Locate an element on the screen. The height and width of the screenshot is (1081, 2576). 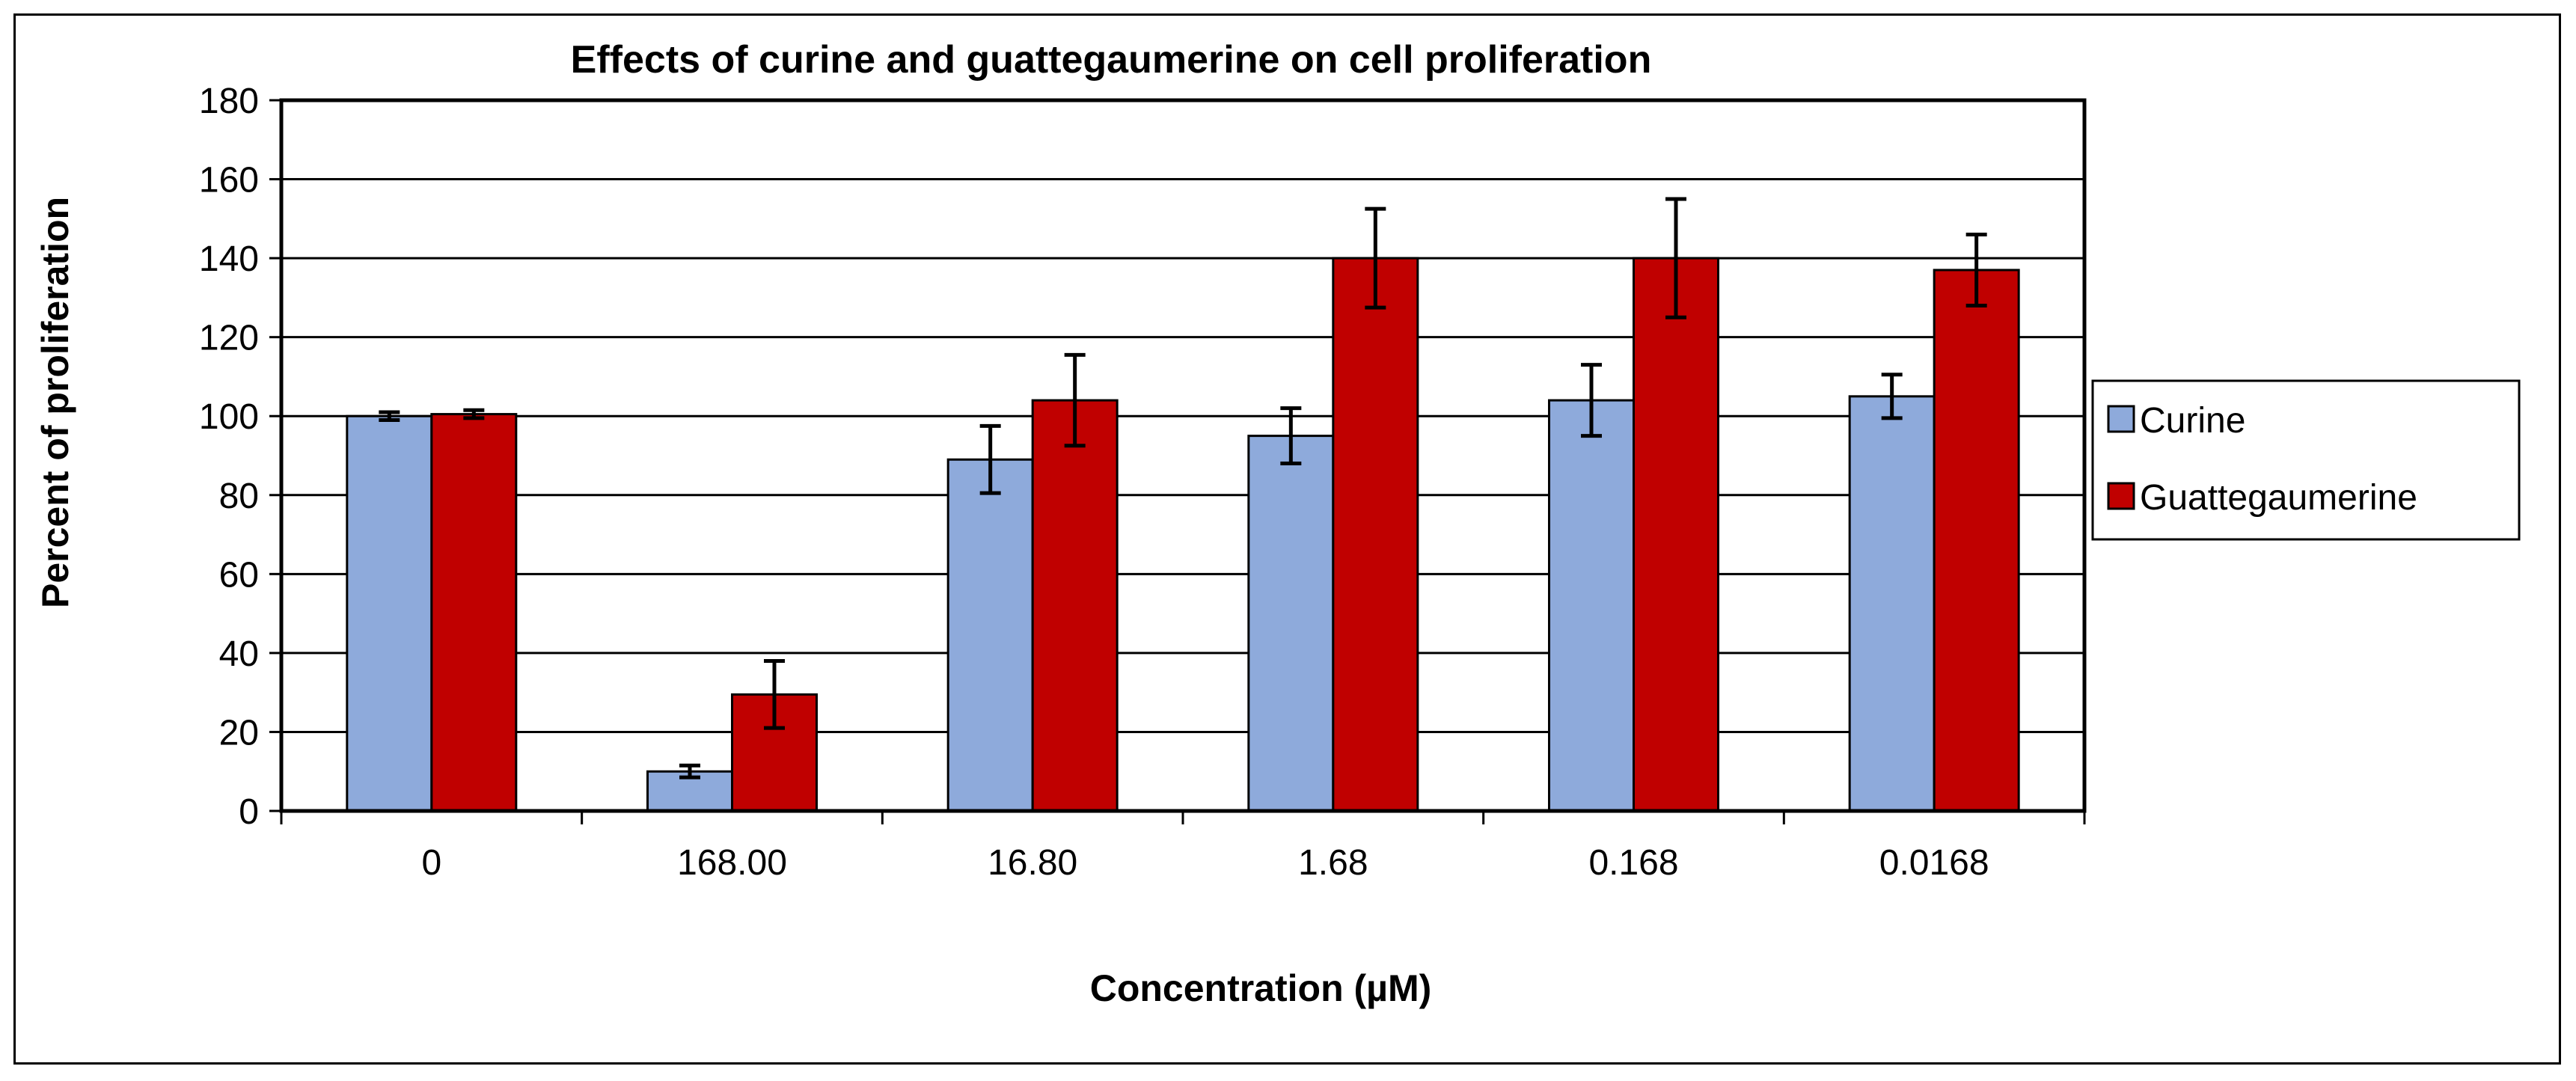
x-tick-label: 0.0168 is located at coordinates (1934, 863).